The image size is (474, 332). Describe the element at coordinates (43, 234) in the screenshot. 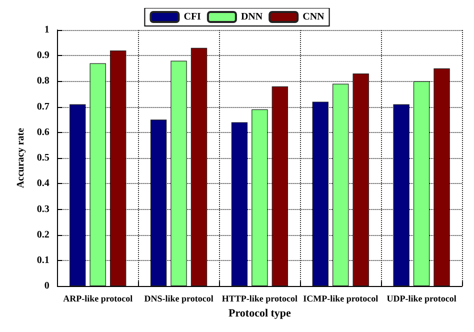

I see `y-tick-label: 0.2` at that location.